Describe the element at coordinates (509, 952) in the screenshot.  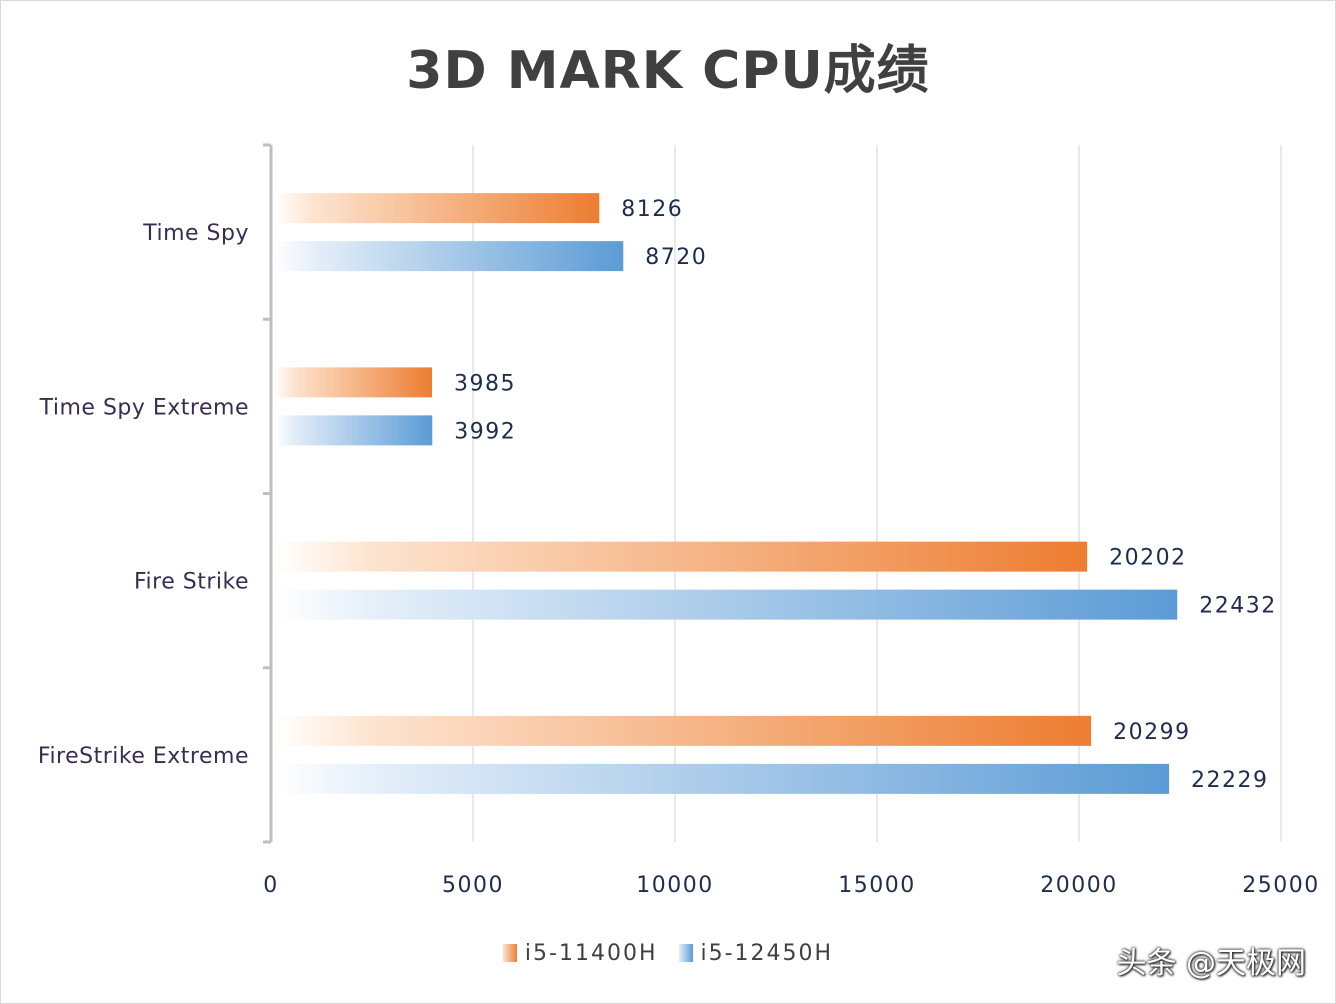
I see `legend-swatch-orange` at that location.